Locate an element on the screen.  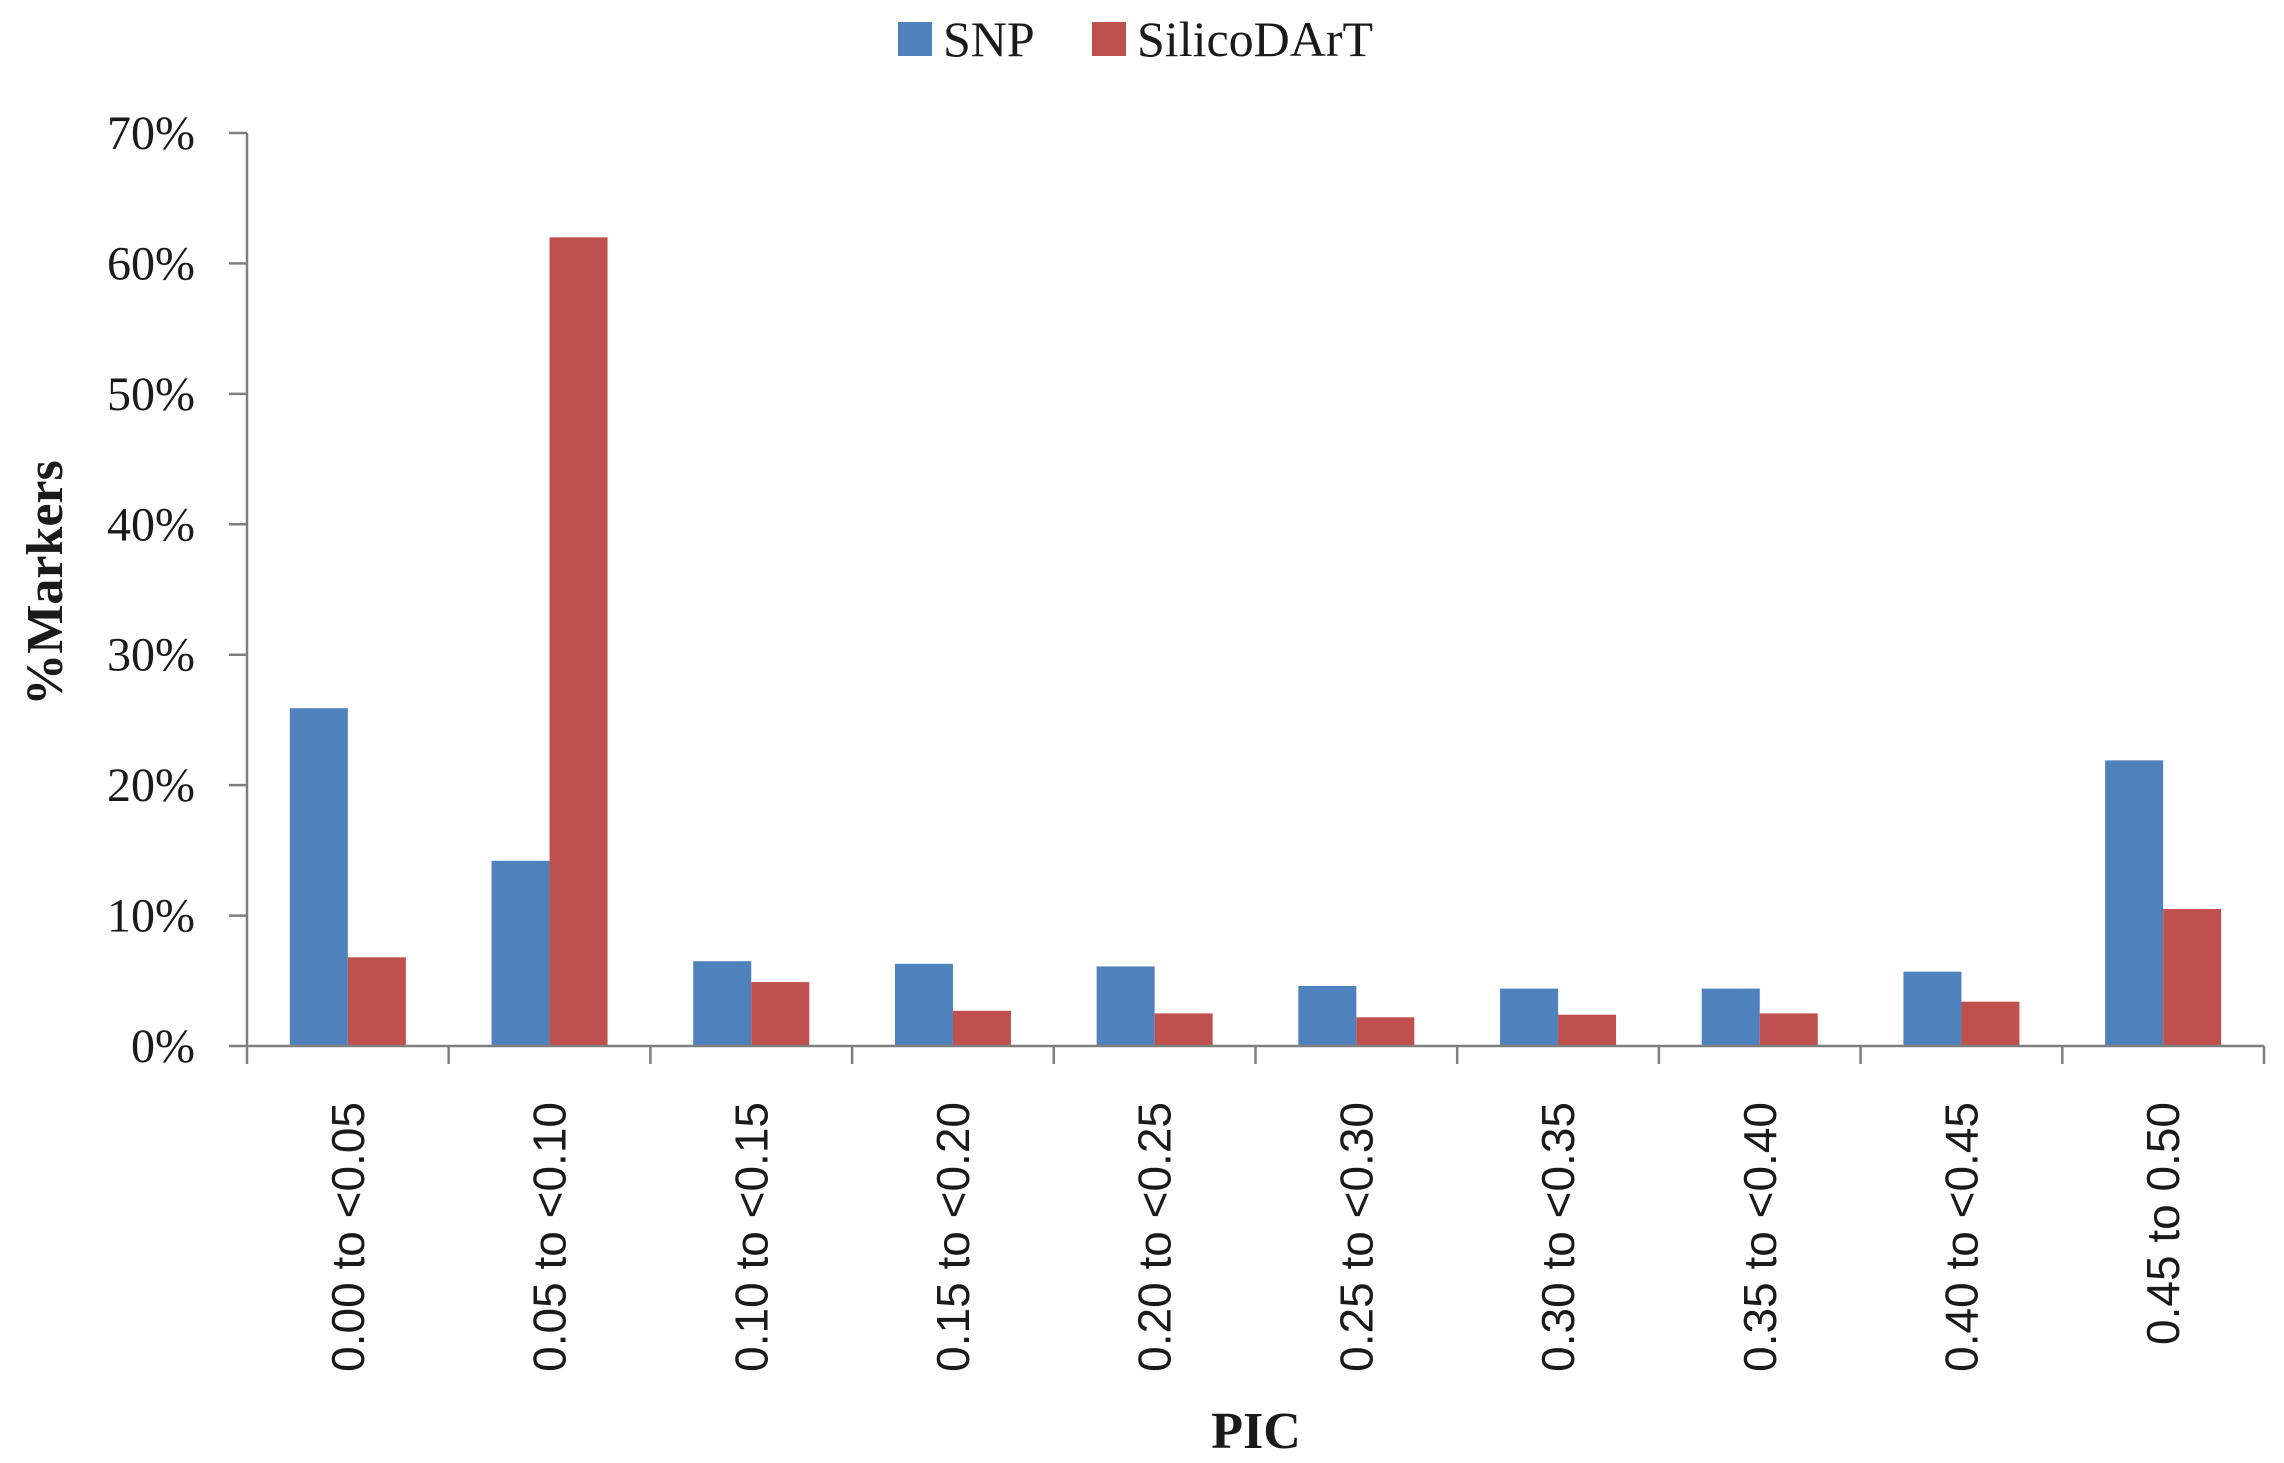
category-label: 0.00 to <0.05 is located at coordinates (348, 1237).